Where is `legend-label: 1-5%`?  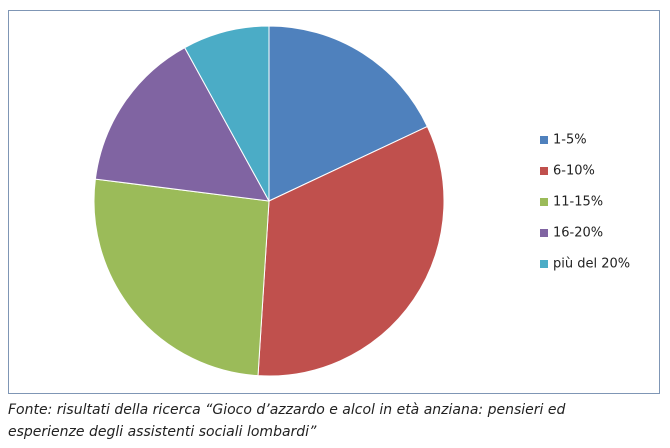 legend-label: 1-5% is located at coordinates (570, 140).